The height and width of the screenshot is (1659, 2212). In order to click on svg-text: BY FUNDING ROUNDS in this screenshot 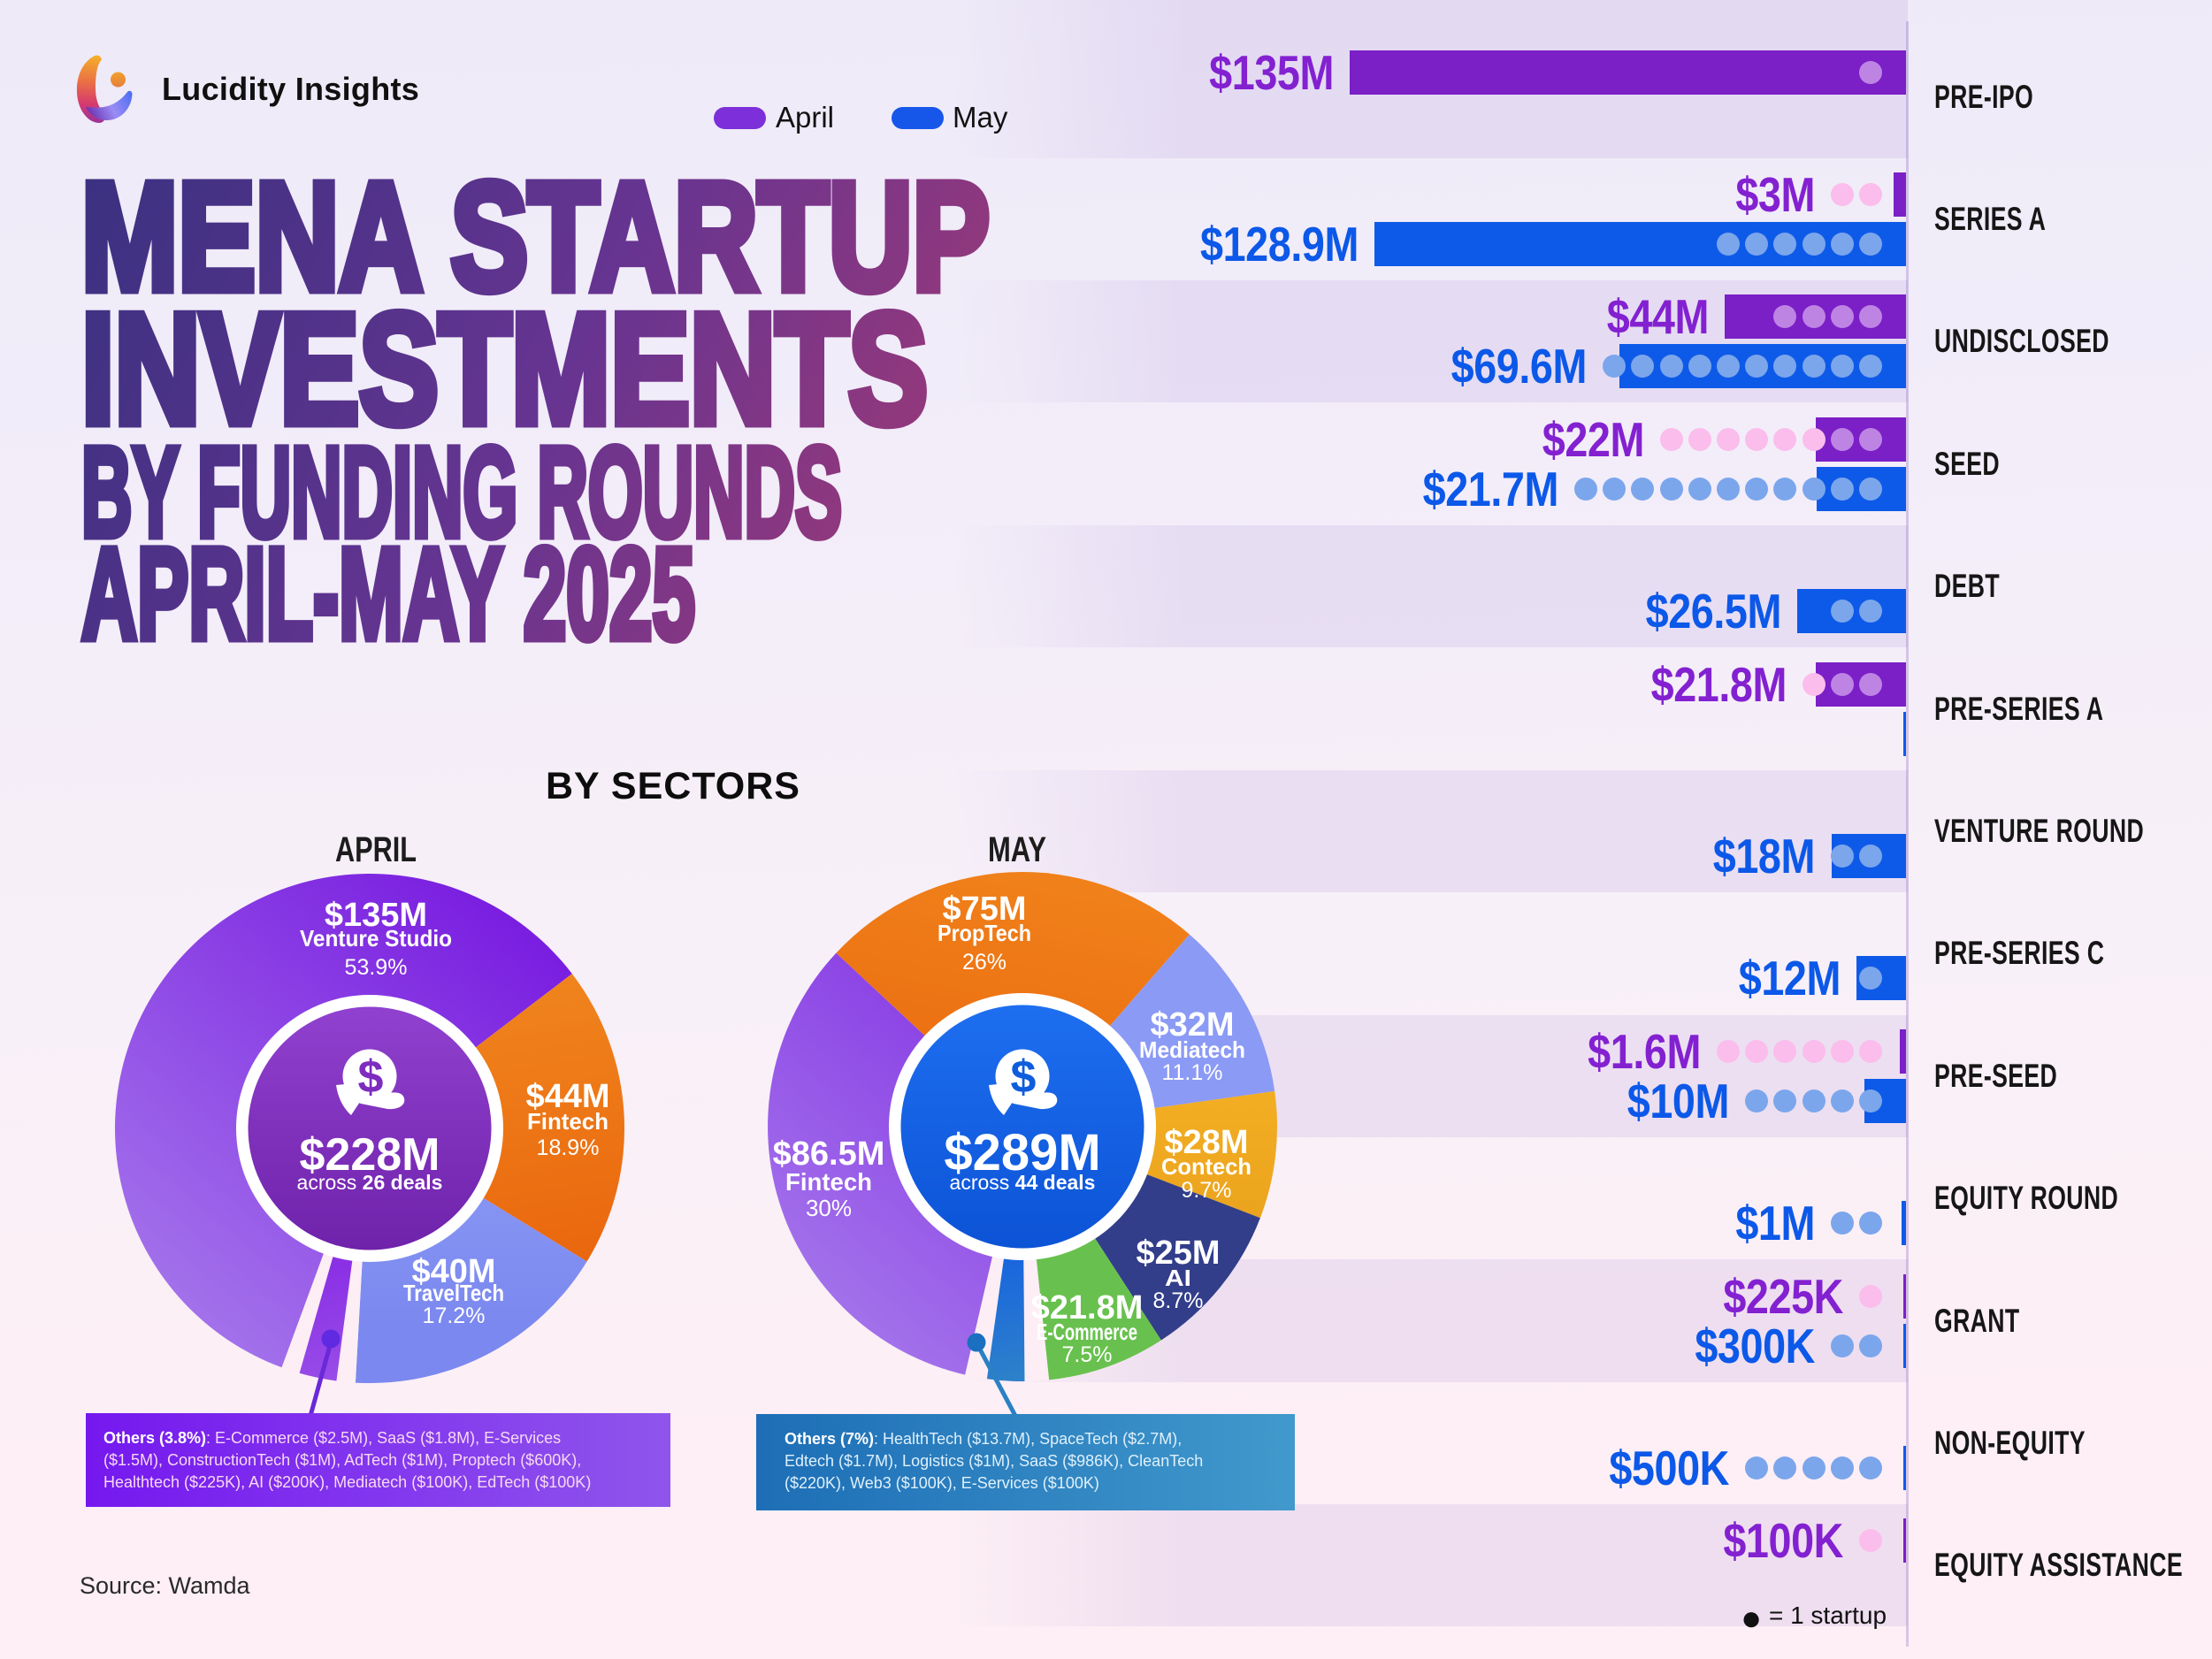, I will do `click(461, 492)`.